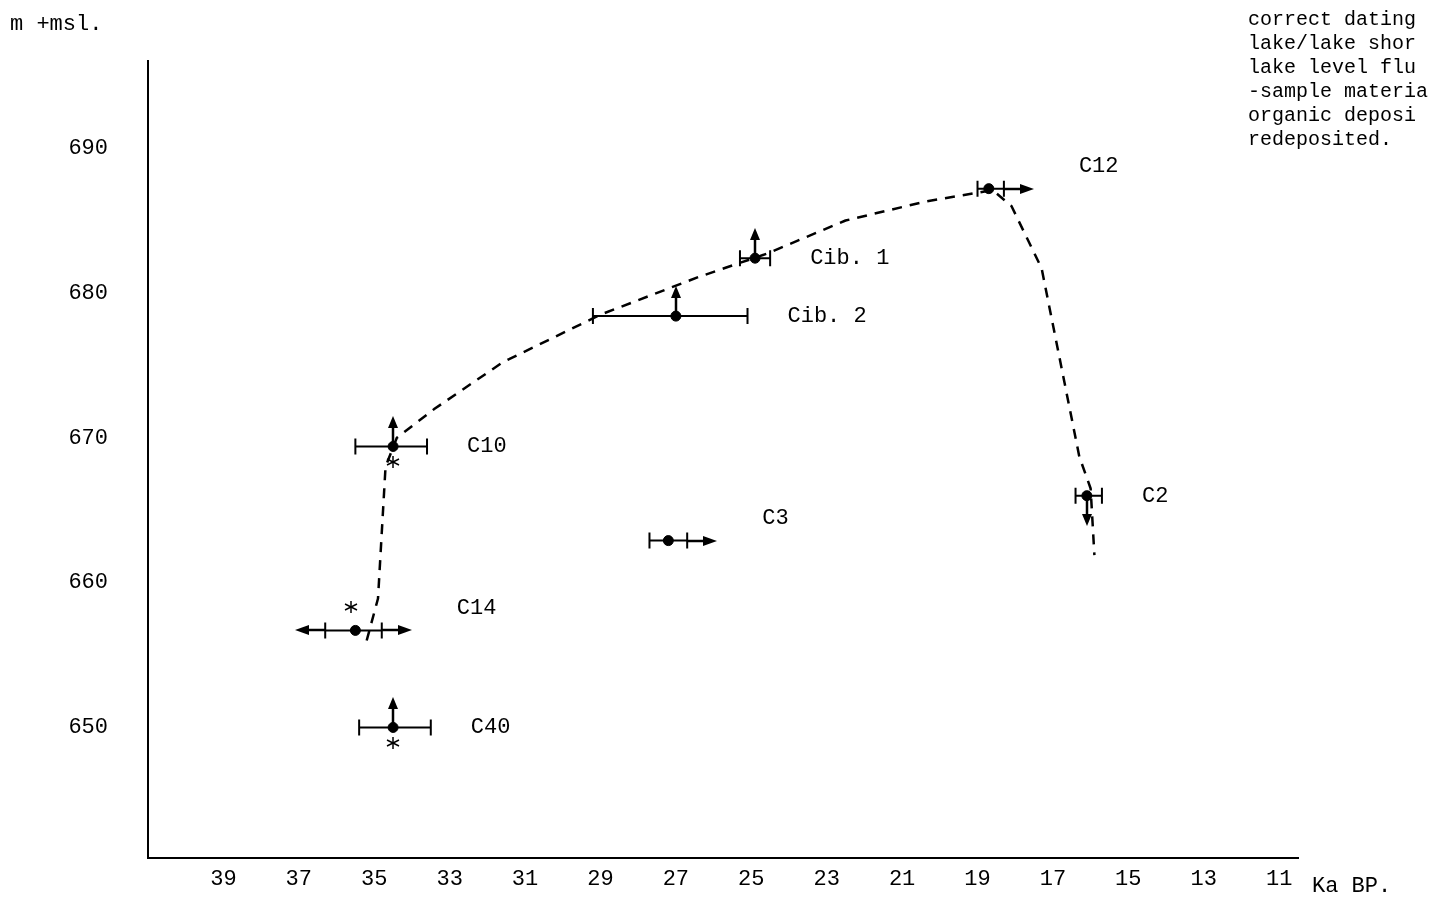 The image size is (1436, 919). Describe the element at coordinates (1053, 879) in the screenshot. I see `x-tick-label: 17` at that location.